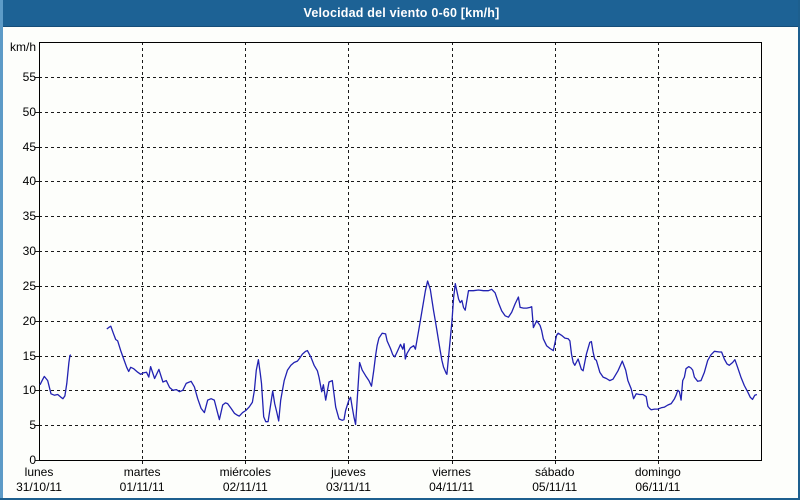 This screenshot has height=500, width=800. What do you see at coordinates (400, 499) in the screenshot?
I see `frame-bottom-edge` at bounding box center [400, 499].